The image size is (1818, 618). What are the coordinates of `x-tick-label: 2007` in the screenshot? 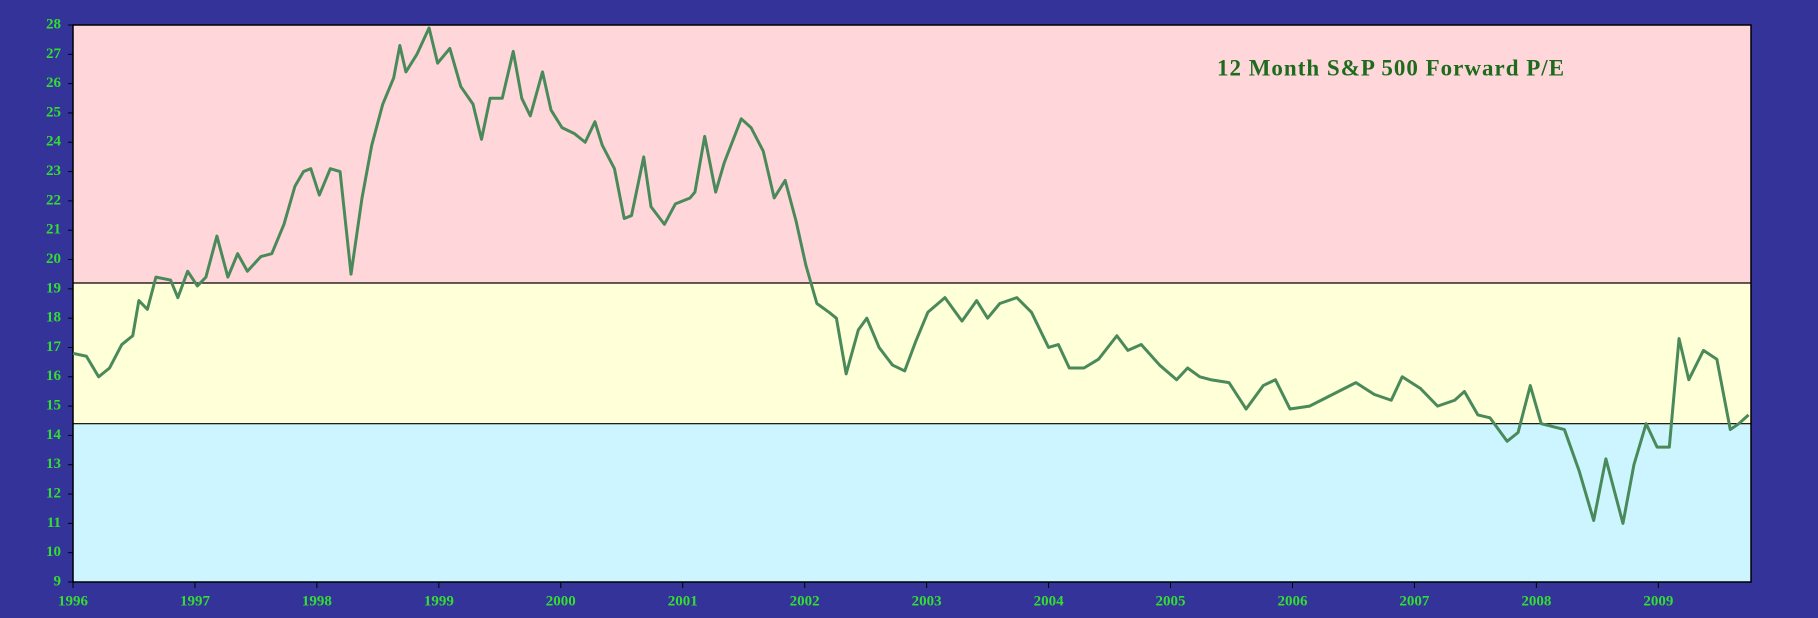 It's located at (1414, 601).